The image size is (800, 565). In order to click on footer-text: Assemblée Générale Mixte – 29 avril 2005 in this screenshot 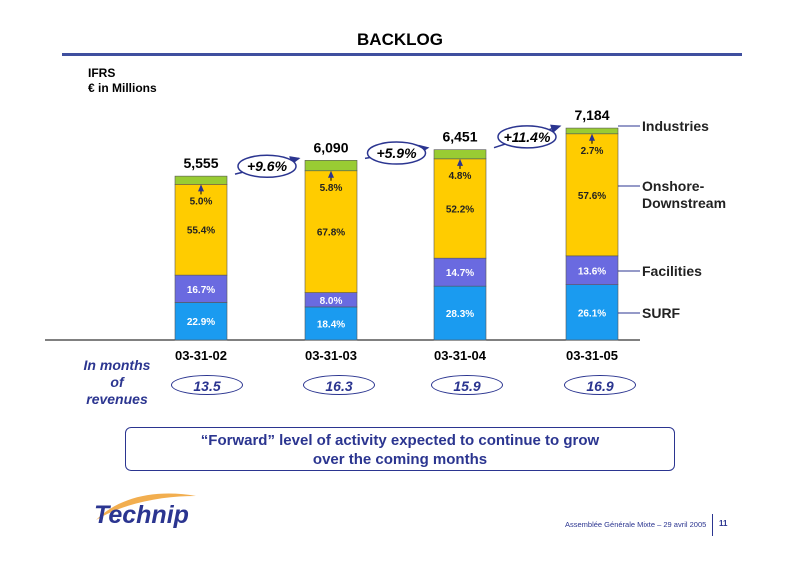, I will do `click(636, 524)`.